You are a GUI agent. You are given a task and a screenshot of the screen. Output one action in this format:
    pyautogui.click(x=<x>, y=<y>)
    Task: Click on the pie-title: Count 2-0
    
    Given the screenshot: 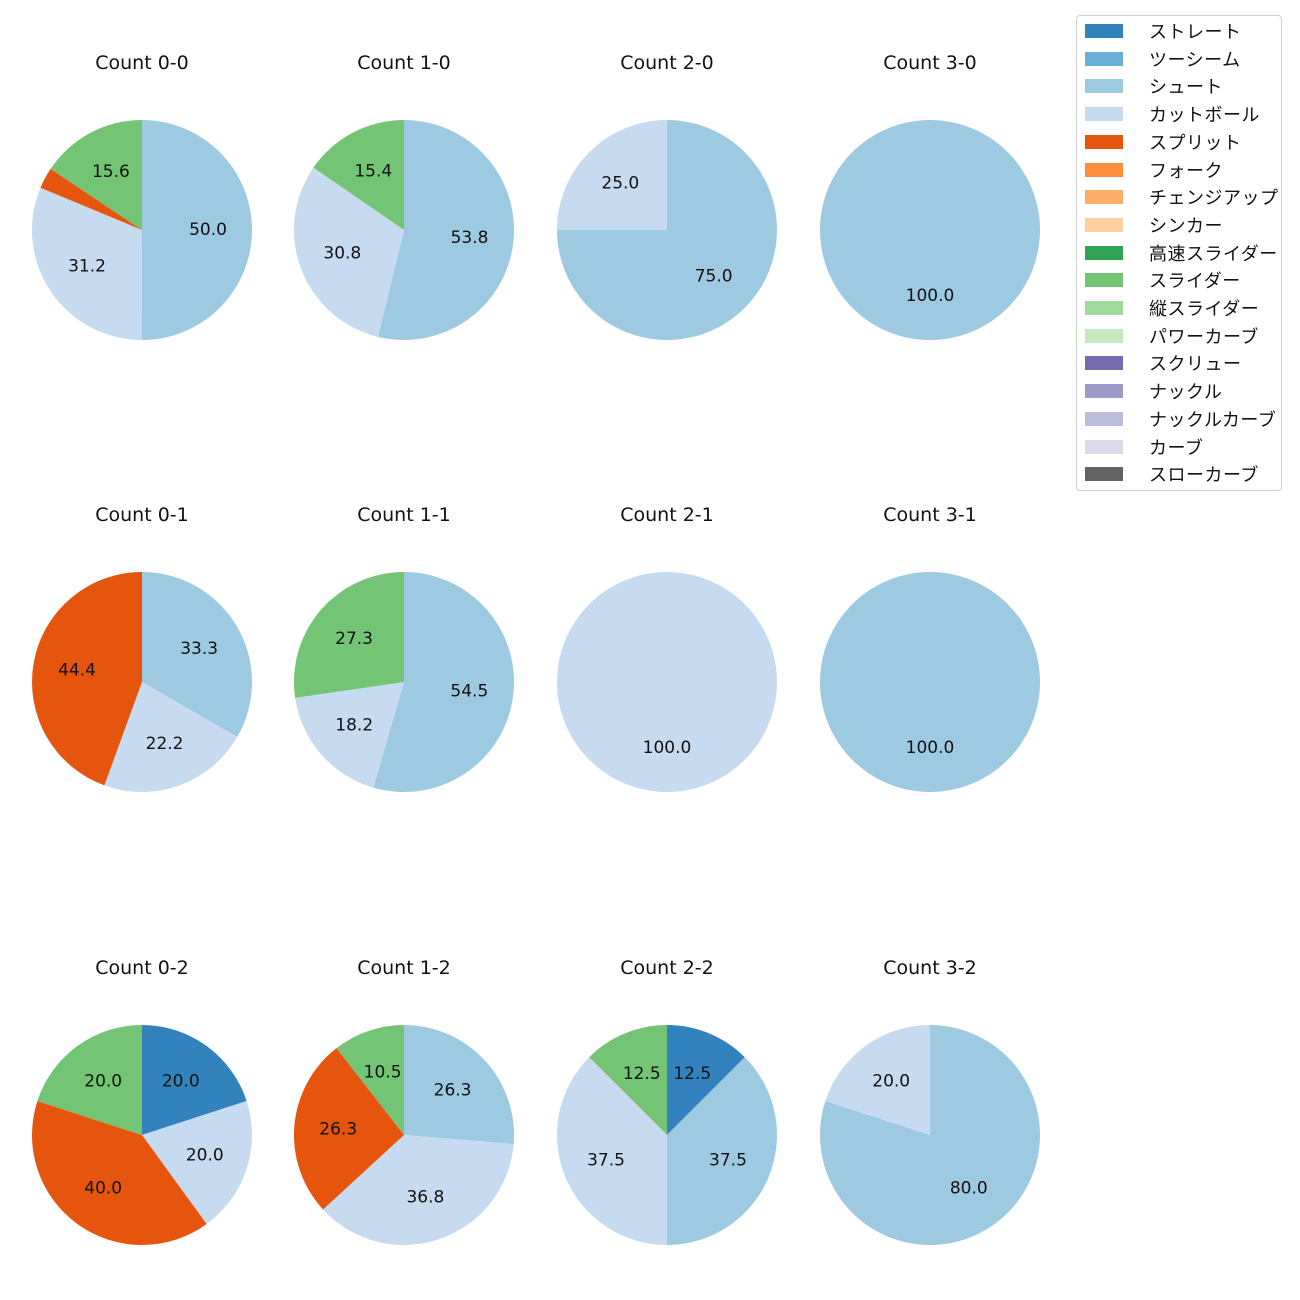 What is the action you would take?
    pyautogui.click(x=667, y=63)
    